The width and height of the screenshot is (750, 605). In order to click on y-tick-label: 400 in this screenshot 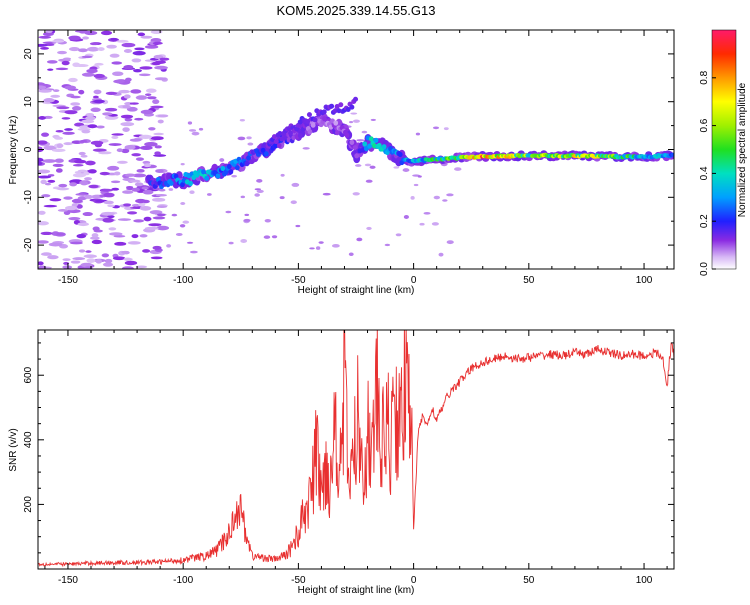, I will do `click(28, 439)`.